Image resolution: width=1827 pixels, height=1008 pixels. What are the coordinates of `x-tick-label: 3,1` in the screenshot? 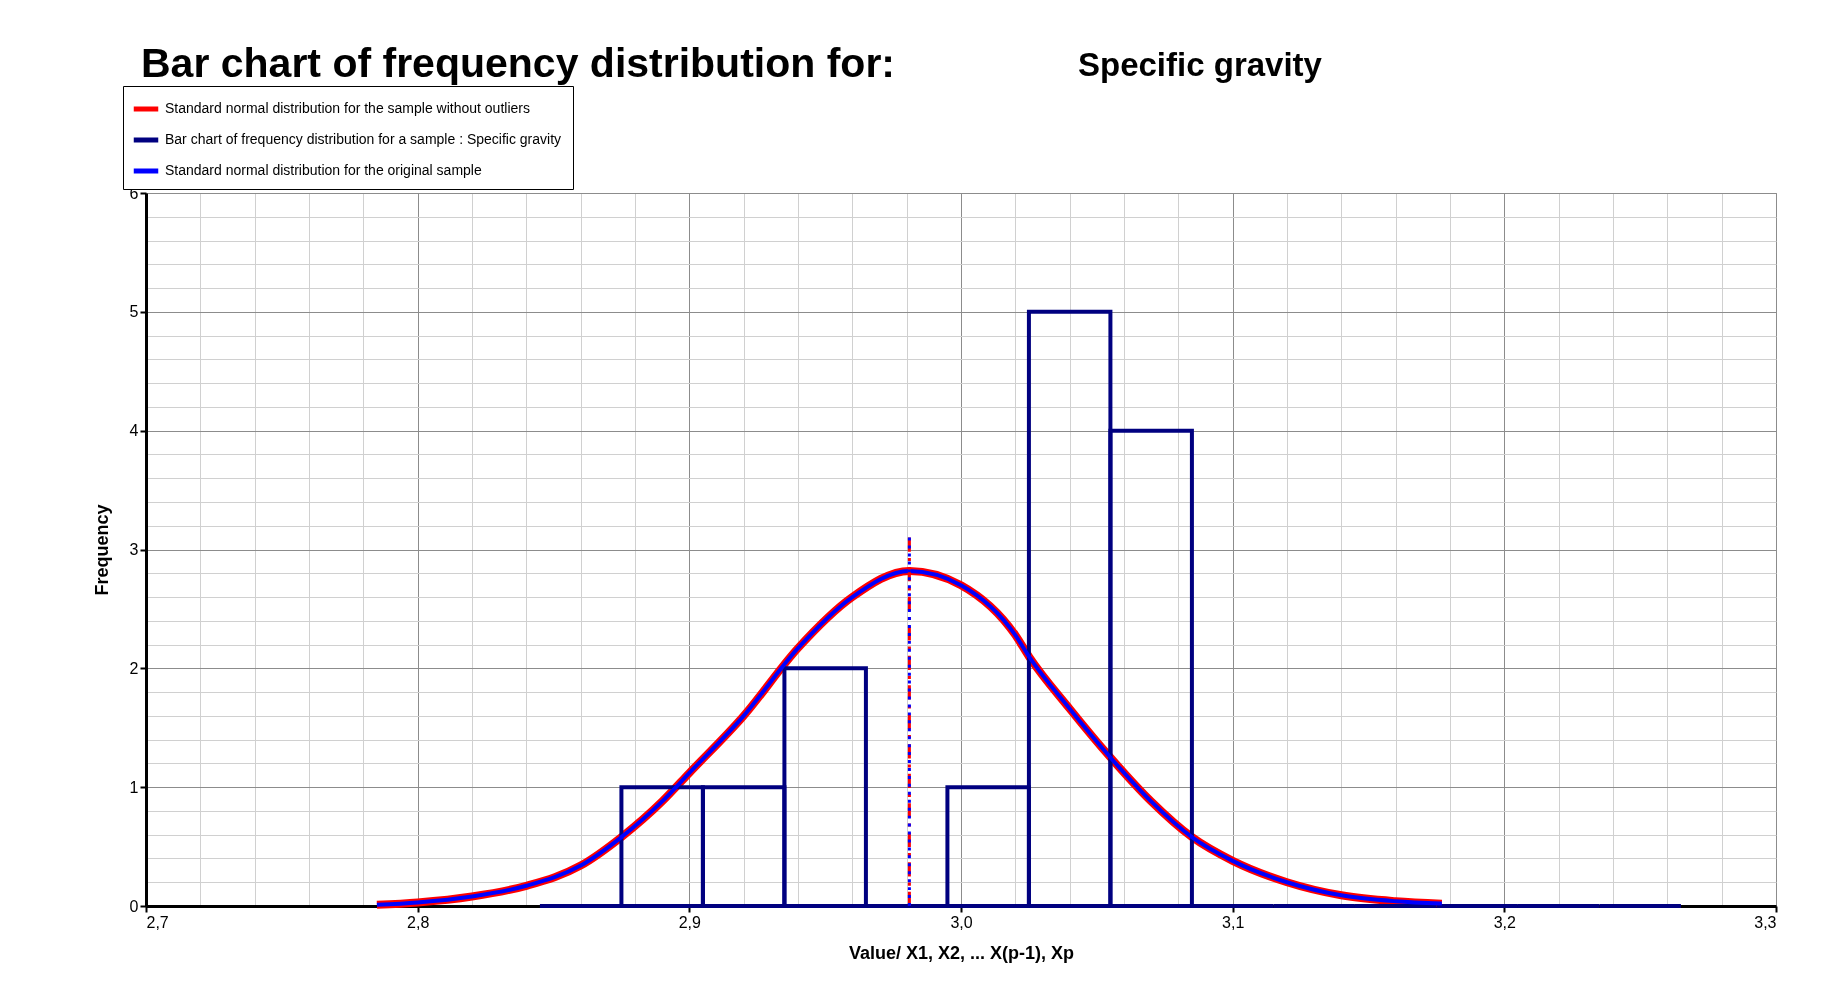 It's located at (1233, 922).